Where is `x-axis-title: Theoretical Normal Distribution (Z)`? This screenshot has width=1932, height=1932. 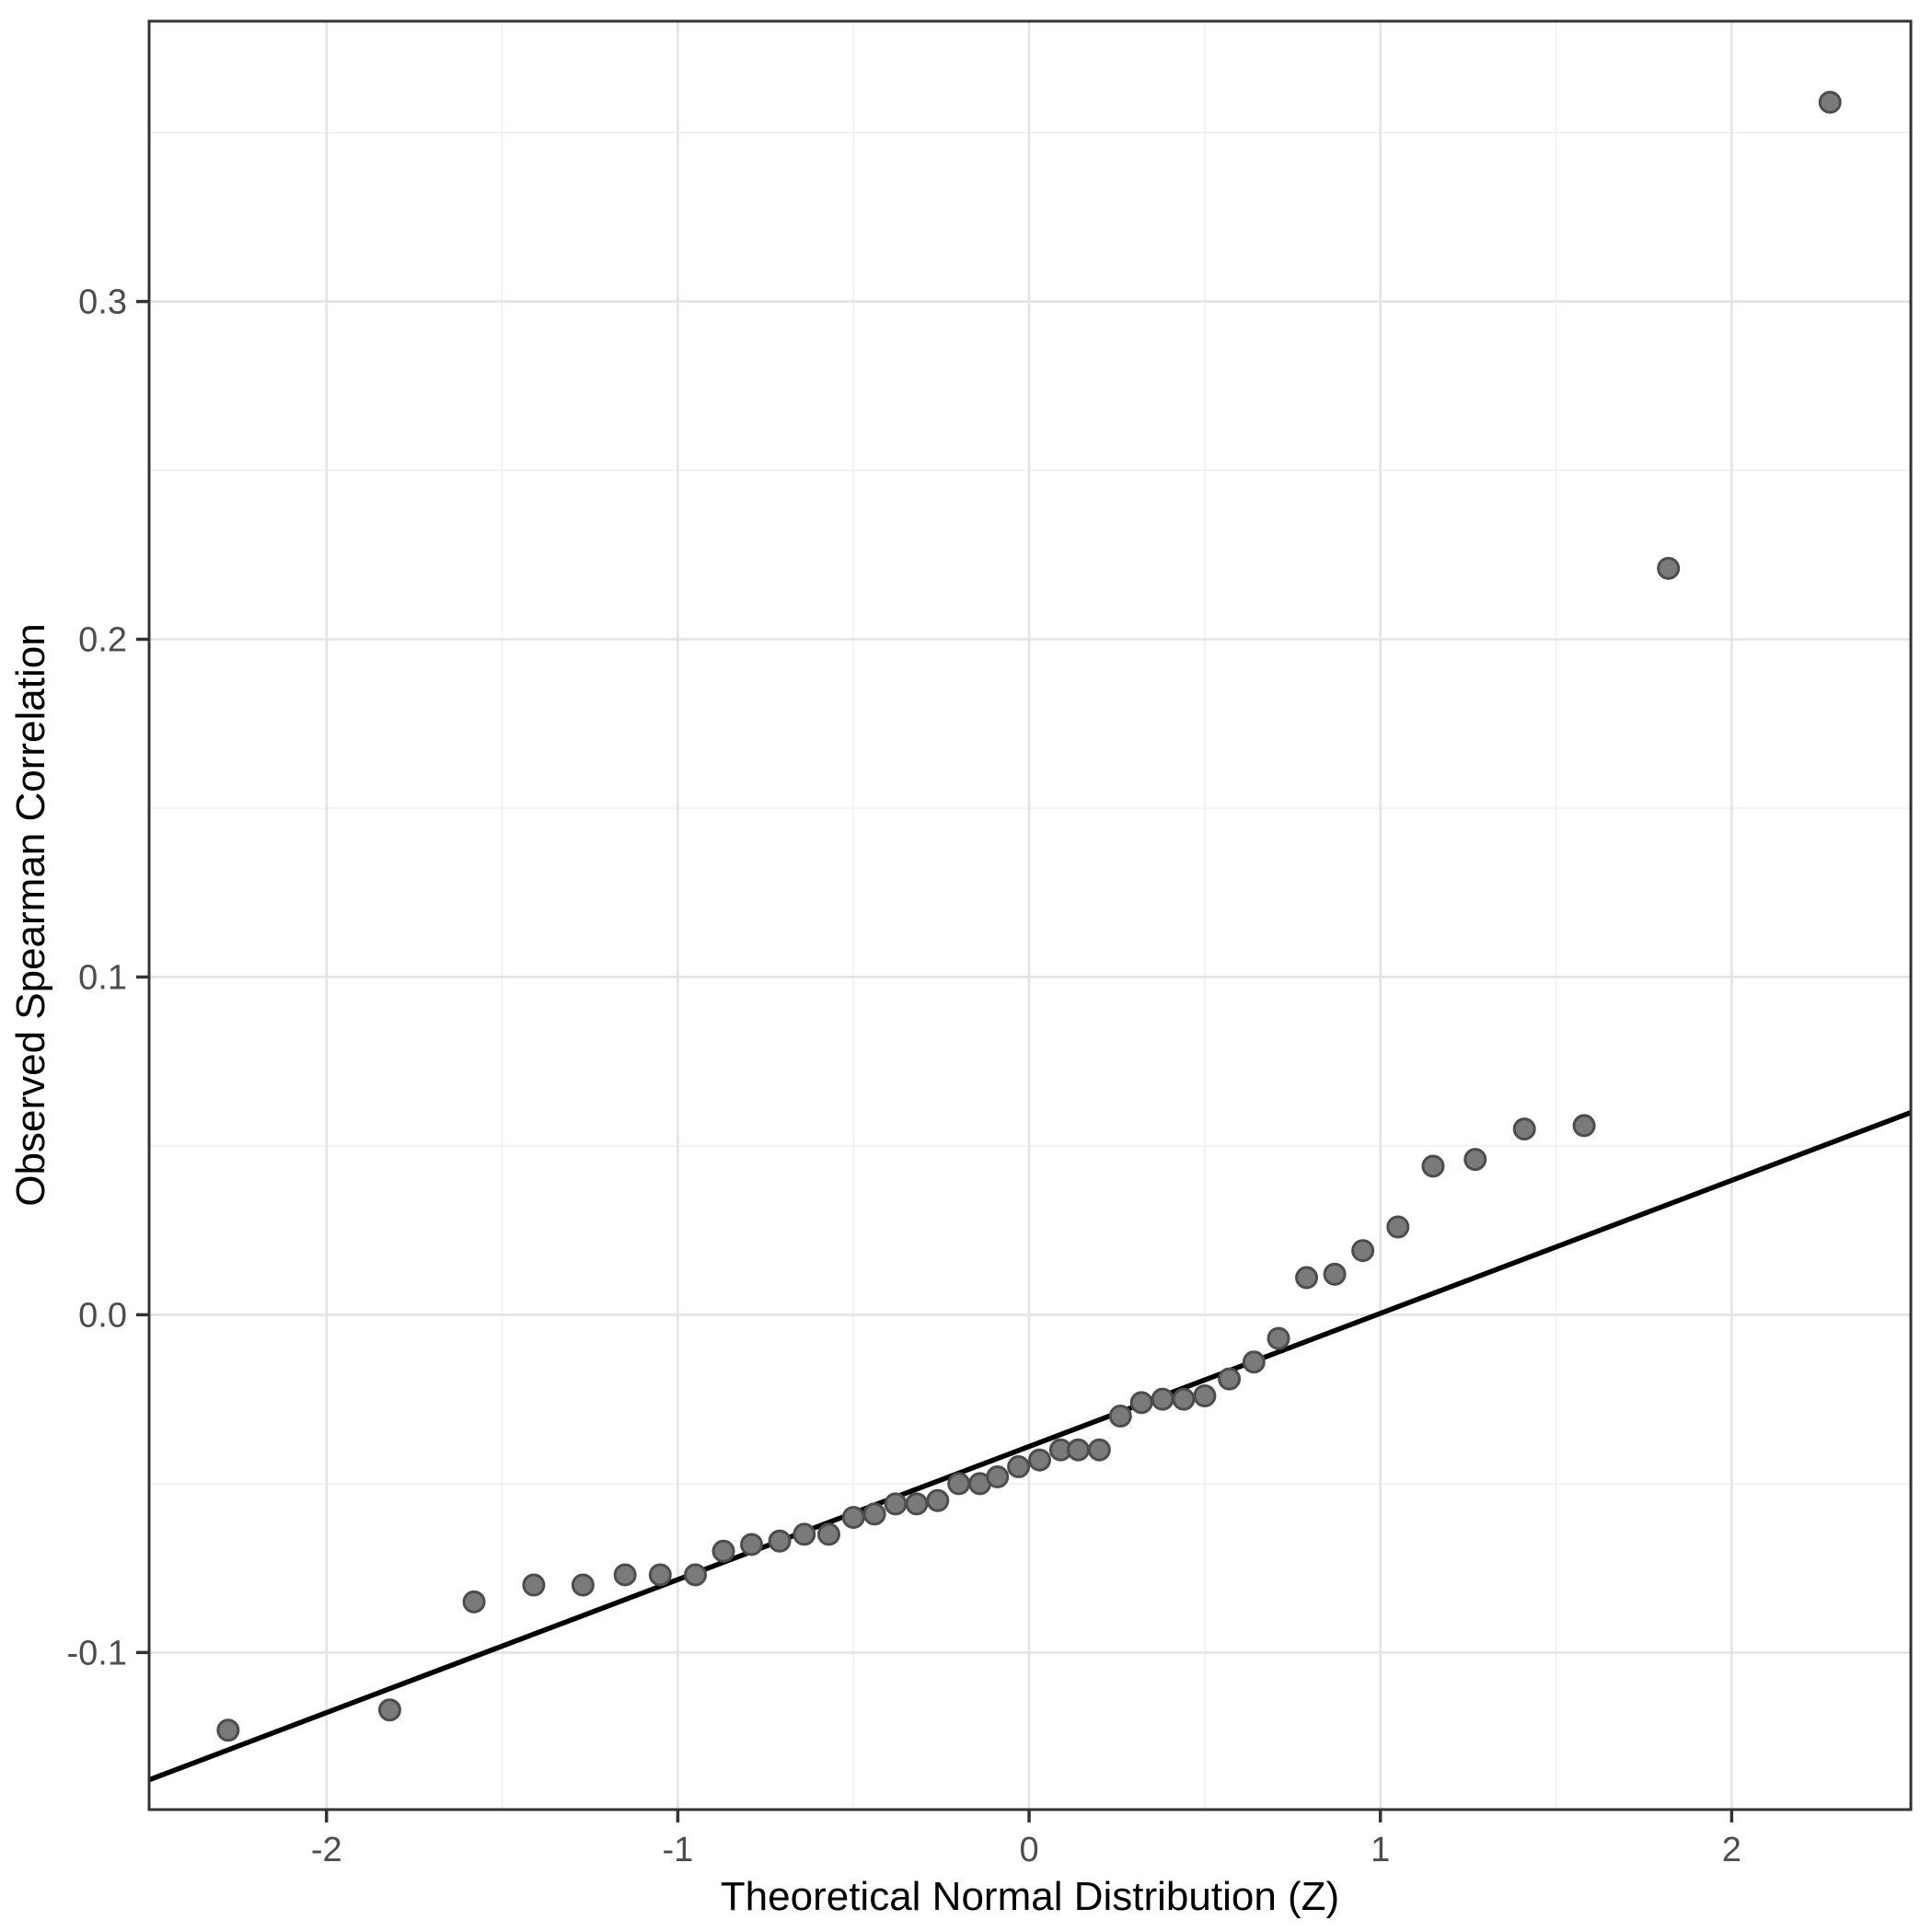
x-axis-title: Theoretical Normal Distribution (Z) is located at coordinates (1030, 1897).